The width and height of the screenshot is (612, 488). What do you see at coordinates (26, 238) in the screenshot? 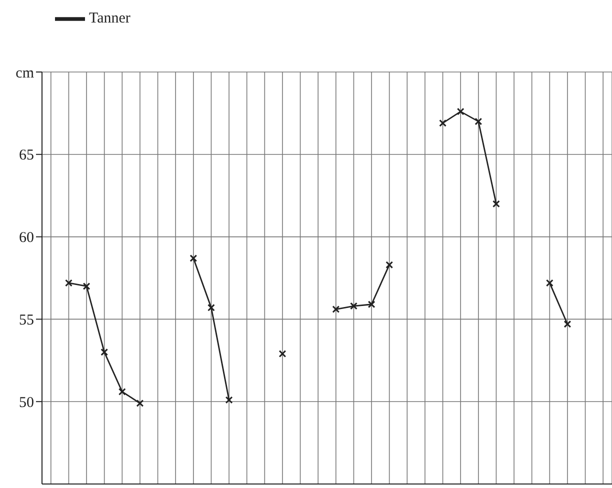
I see `y-tick-label: 60` at bounding box center [26, 238].